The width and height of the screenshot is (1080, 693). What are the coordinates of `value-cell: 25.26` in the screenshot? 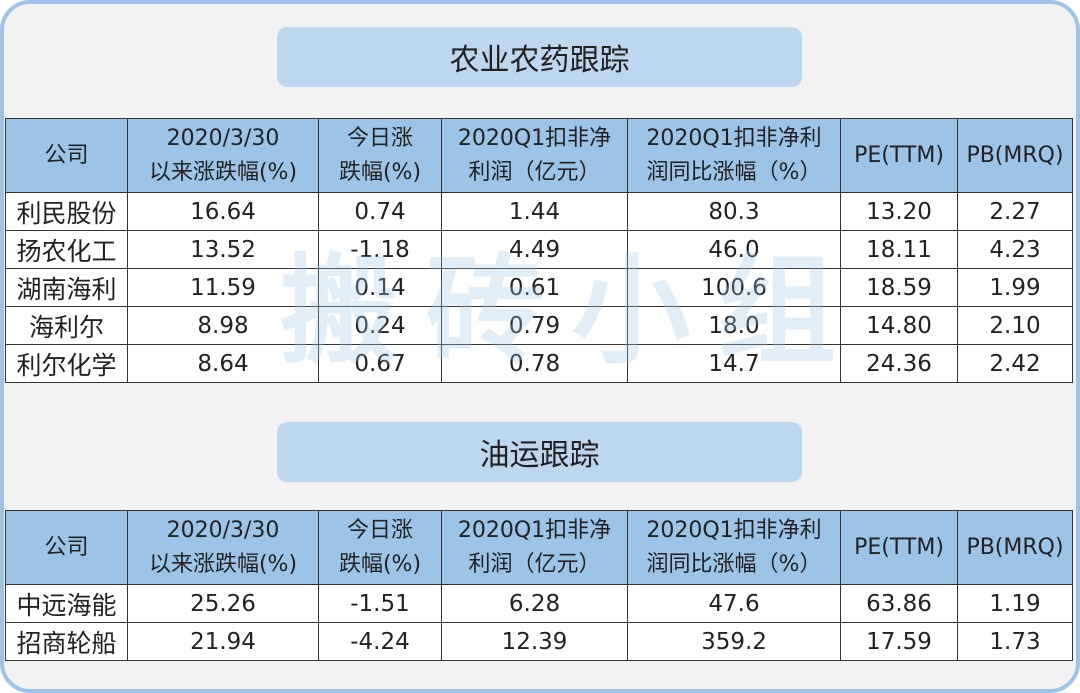 It's located at (223, 603).